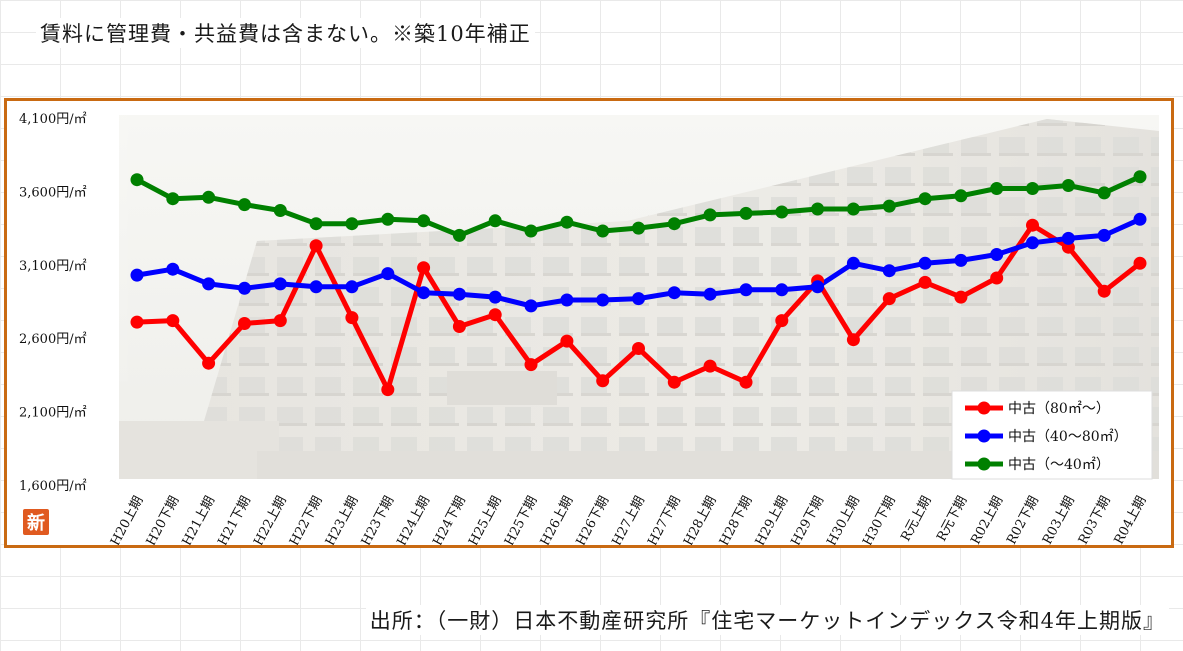  What do you see at coordinates (378, 519) in the screenshot?
I see `x-tick-label: H23下期` at bounding box center [378, 519].